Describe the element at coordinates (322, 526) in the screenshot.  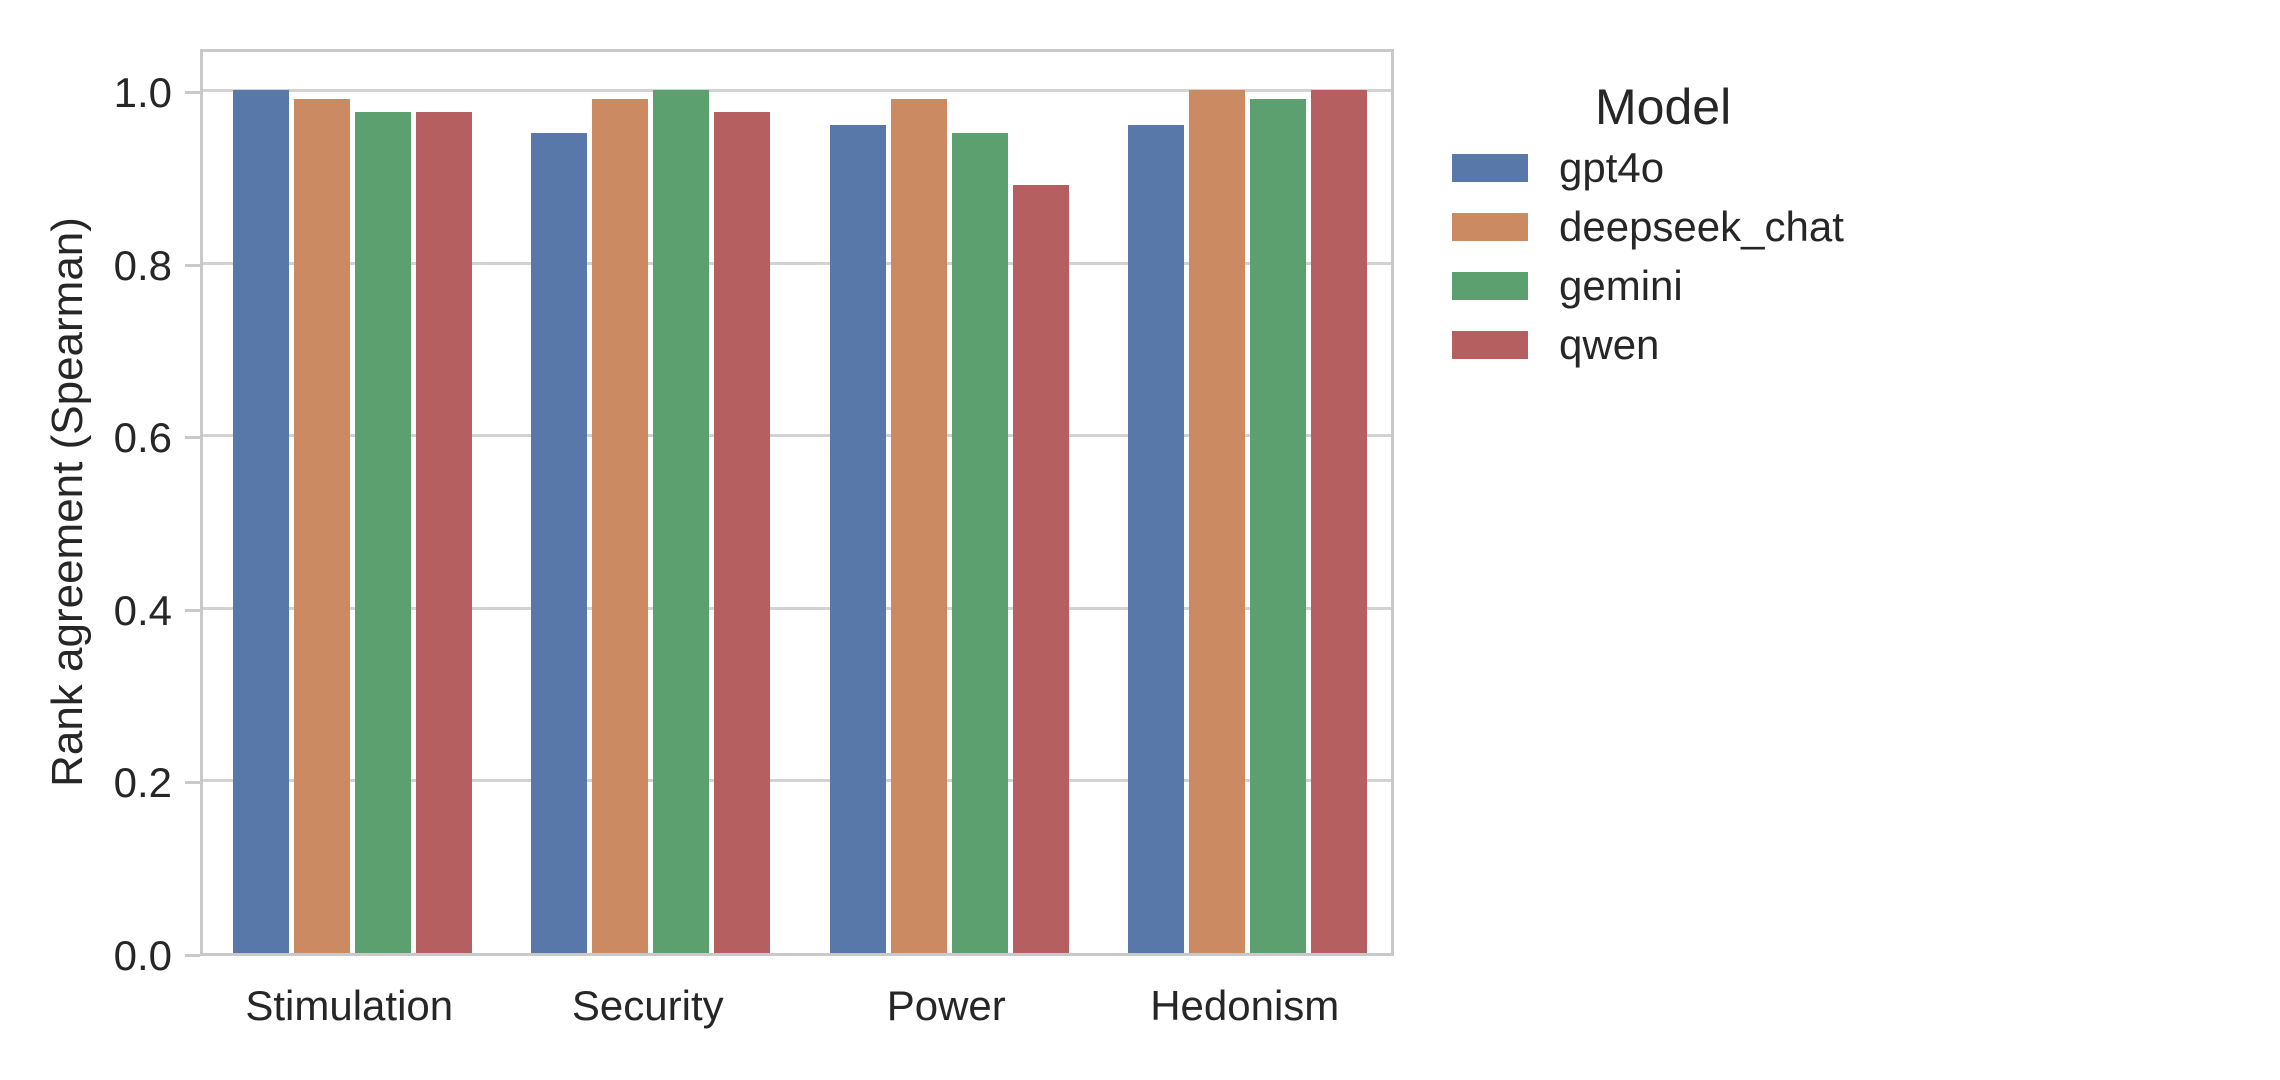
I see `bar-stimulation-deepseek_chat` at that location.